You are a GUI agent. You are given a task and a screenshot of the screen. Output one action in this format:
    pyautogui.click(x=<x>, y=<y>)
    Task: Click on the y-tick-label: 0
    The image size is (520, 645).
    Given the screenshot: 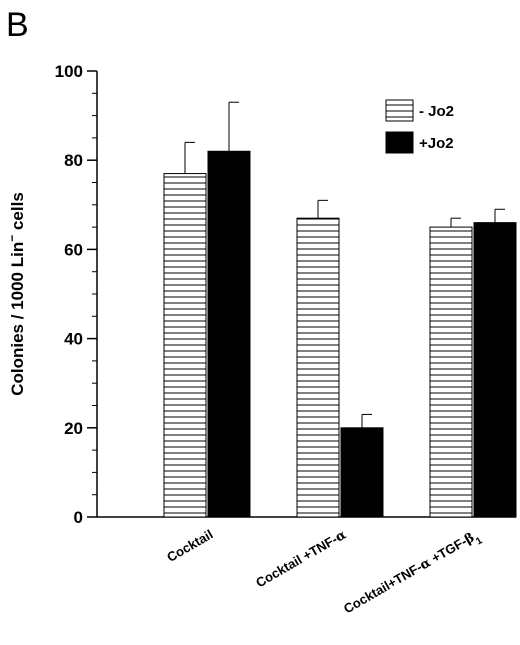 What is the action you would take?
    pyautogui.click(x=78, y=517)
    